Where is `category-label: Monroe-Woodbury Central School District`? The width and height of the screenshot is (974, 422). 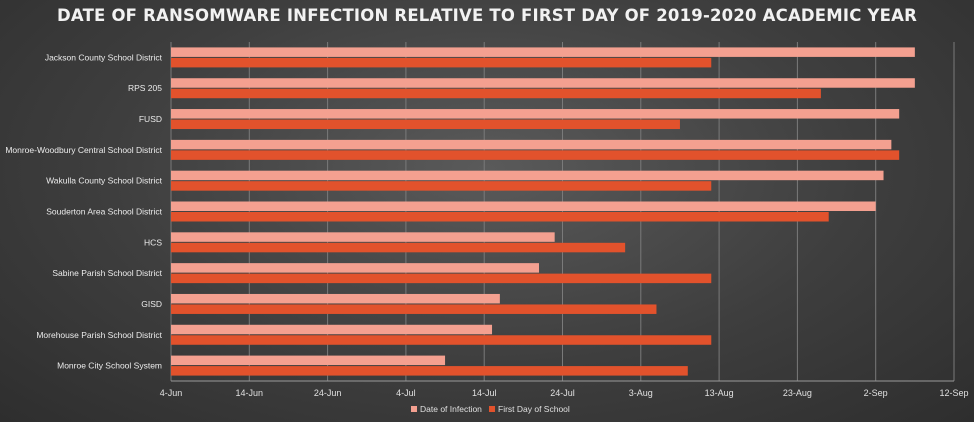
category-label: Monroe-Woodbury Central School District is located at coordinates (83, 150).